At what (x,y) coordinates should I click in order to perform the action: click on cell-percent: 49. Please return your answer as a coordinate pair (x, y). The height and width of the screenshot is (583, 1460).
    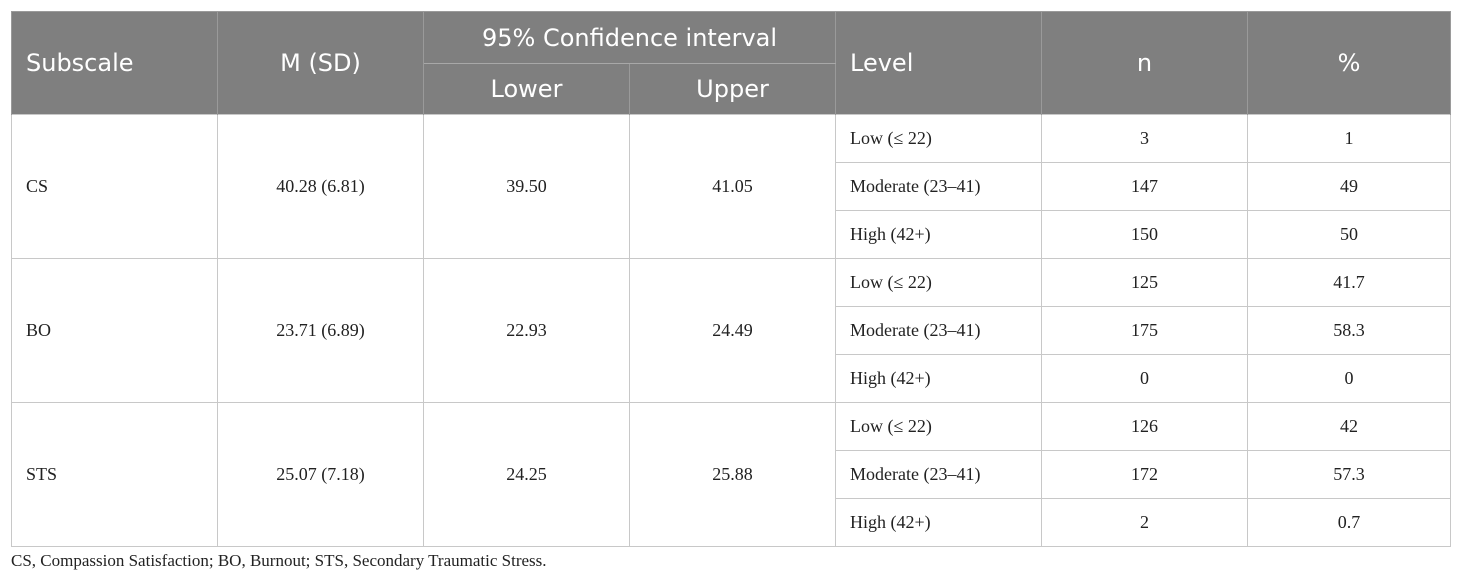
    Looking at the image, I should click on (1349, 186).